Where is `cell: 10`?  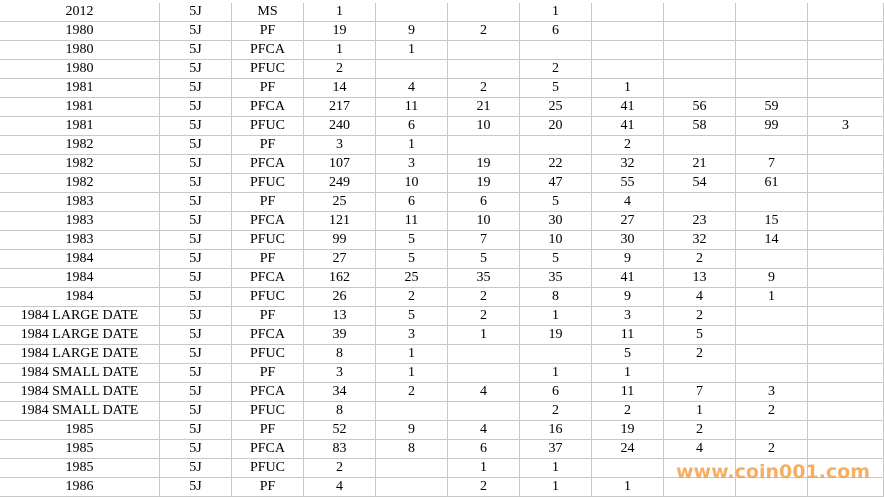 cell: 10 is located at coordinates (484, 221).